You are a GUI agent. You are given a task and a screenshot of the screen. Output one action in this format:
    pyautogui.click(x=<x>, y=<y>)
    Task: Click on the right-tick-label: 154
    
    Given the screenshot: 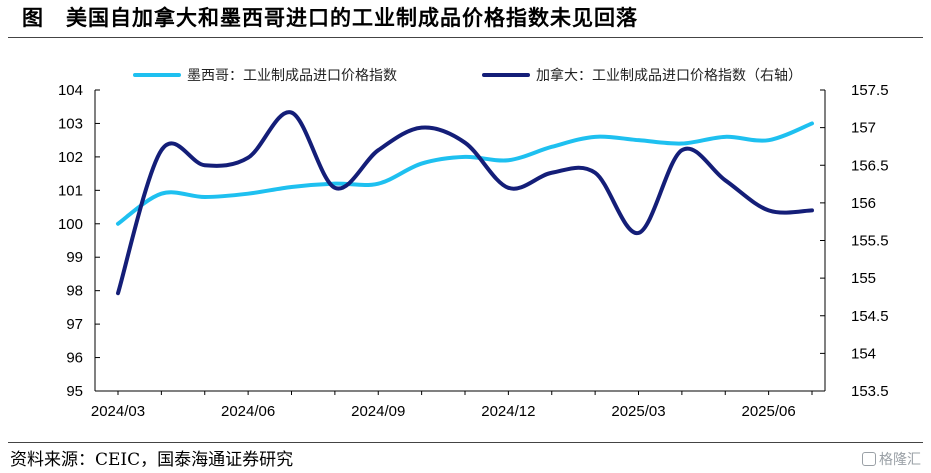 What is the action you would take?
    pyautogui.click(x=863, y=353)
    